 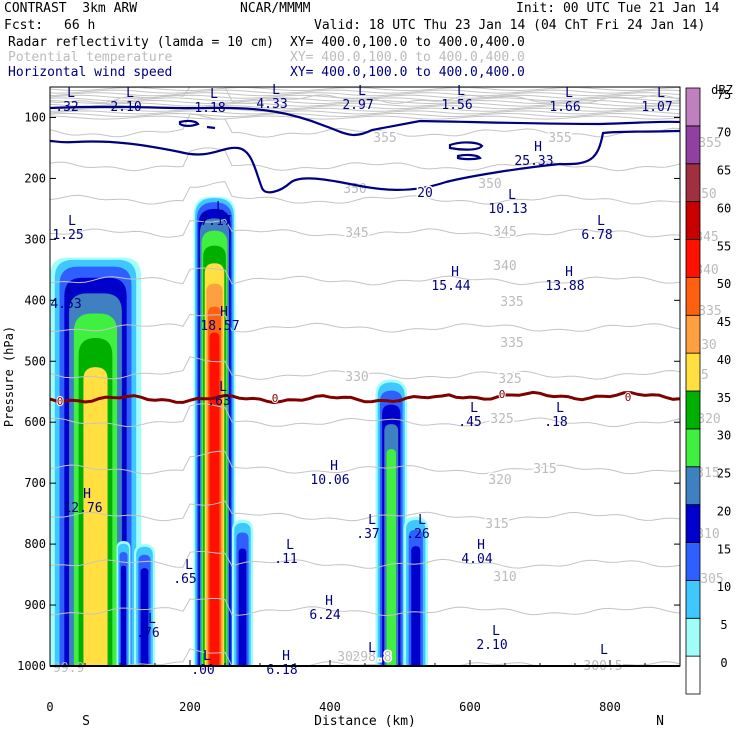 I want to click on y-tick-label: 100, so click(x=35, y=117).